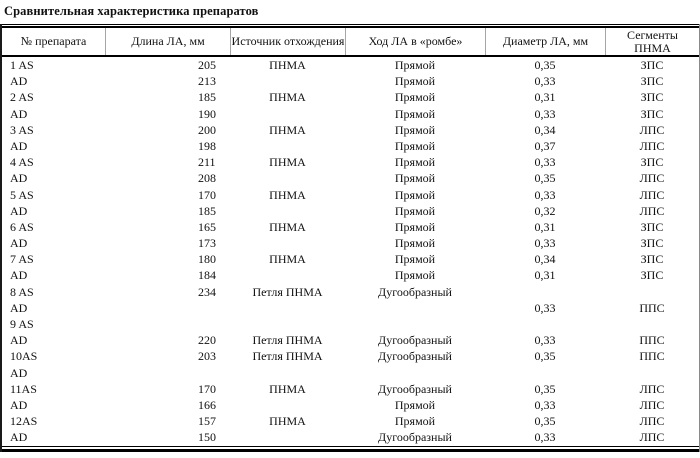 This screenshot has width=700, height=458. I want to click on table-row: AD, so click(350, 373).